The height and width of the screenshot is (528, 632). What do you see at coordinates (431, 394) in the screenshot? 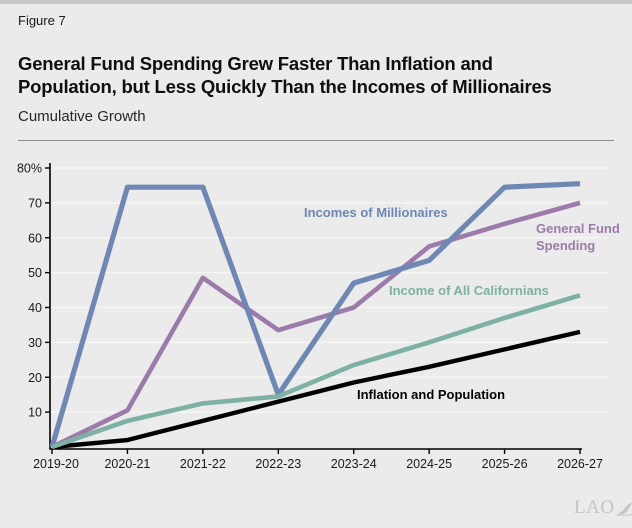
I see `series-label-inflation-and-population: Inflation and Population` at bounding box center [431, 394].